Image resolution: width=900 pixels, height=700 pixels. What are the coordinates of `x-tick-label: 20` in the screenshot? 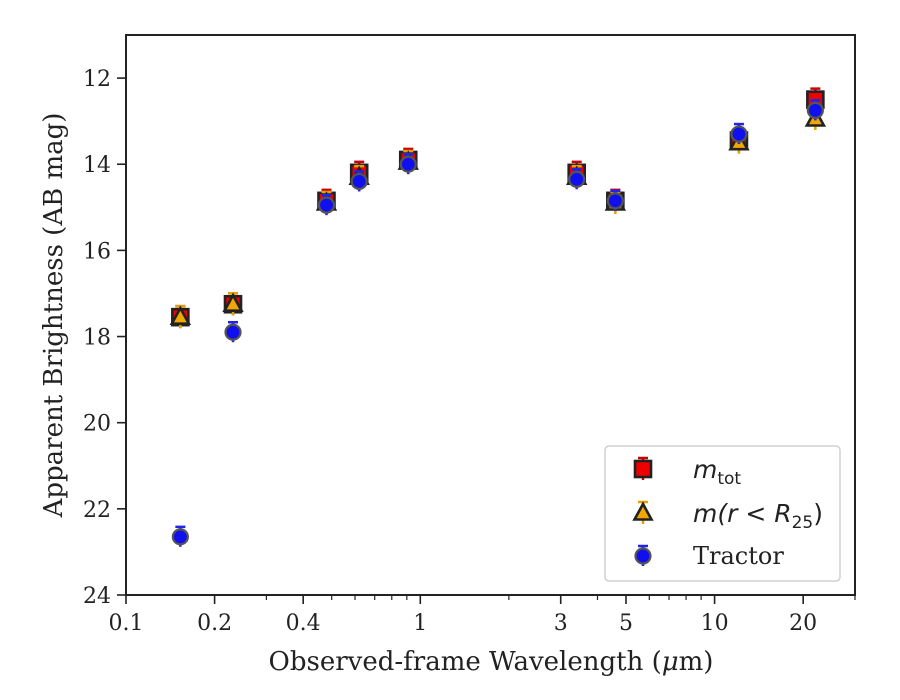 It's located at (803, 623).